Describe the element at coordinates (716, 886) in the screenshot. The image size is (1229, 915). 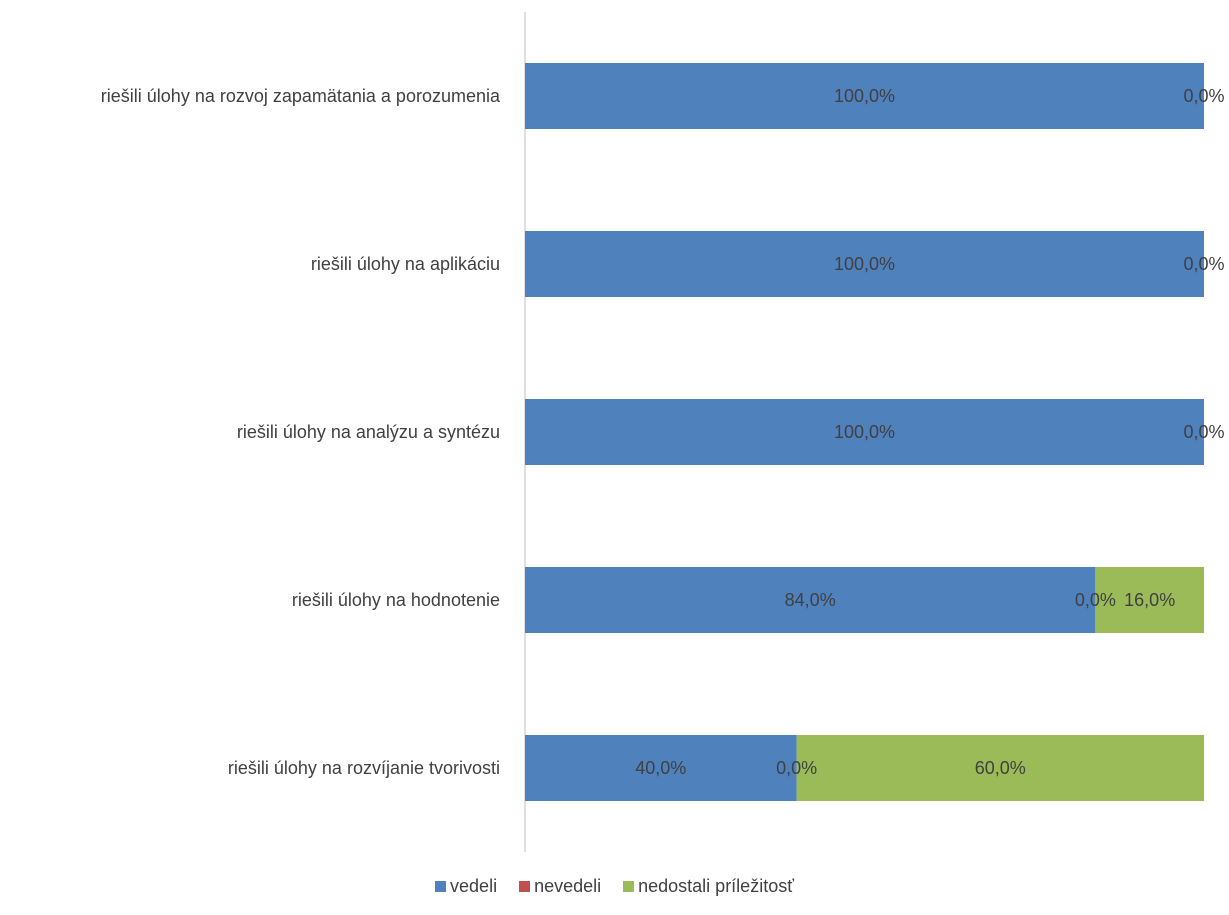
I see `legend-label: nedostali príležitosť` at that location.